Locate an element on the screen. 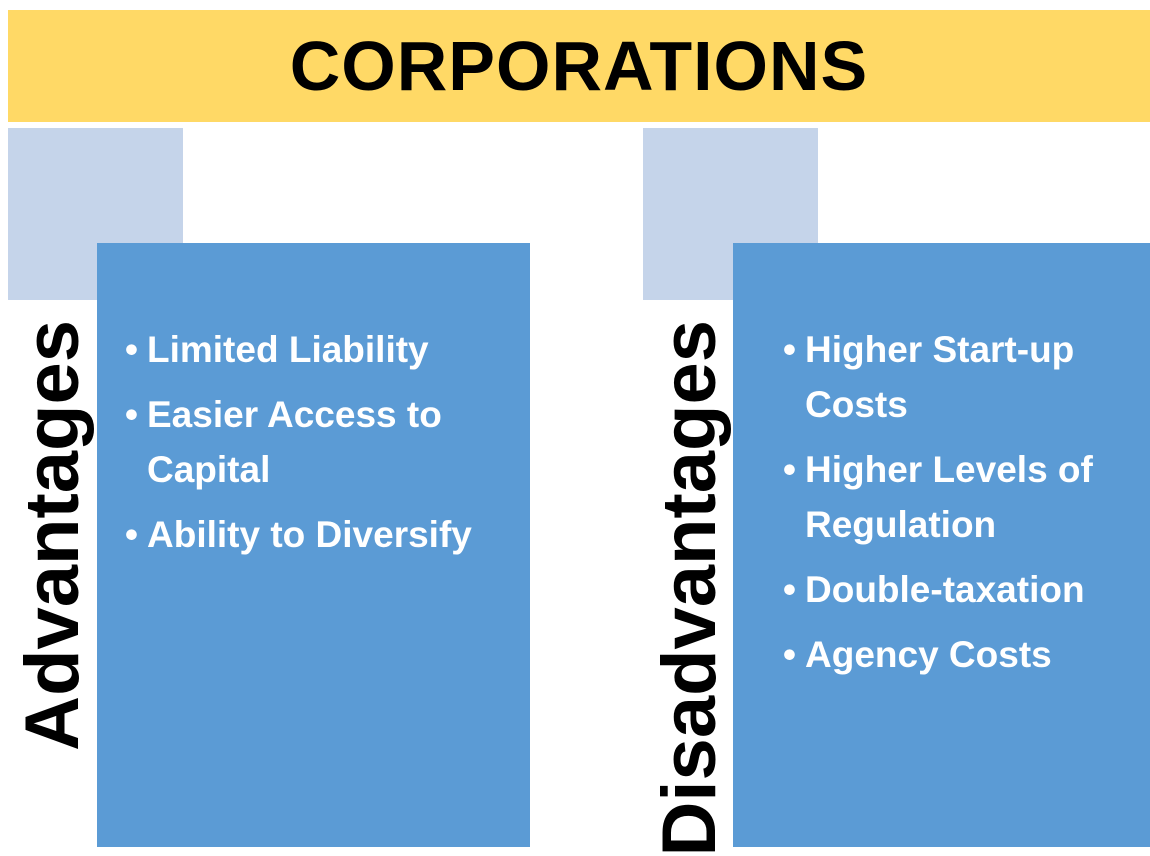  disadvantages-heading: Disadvantages is located at coordinates (689, 588).